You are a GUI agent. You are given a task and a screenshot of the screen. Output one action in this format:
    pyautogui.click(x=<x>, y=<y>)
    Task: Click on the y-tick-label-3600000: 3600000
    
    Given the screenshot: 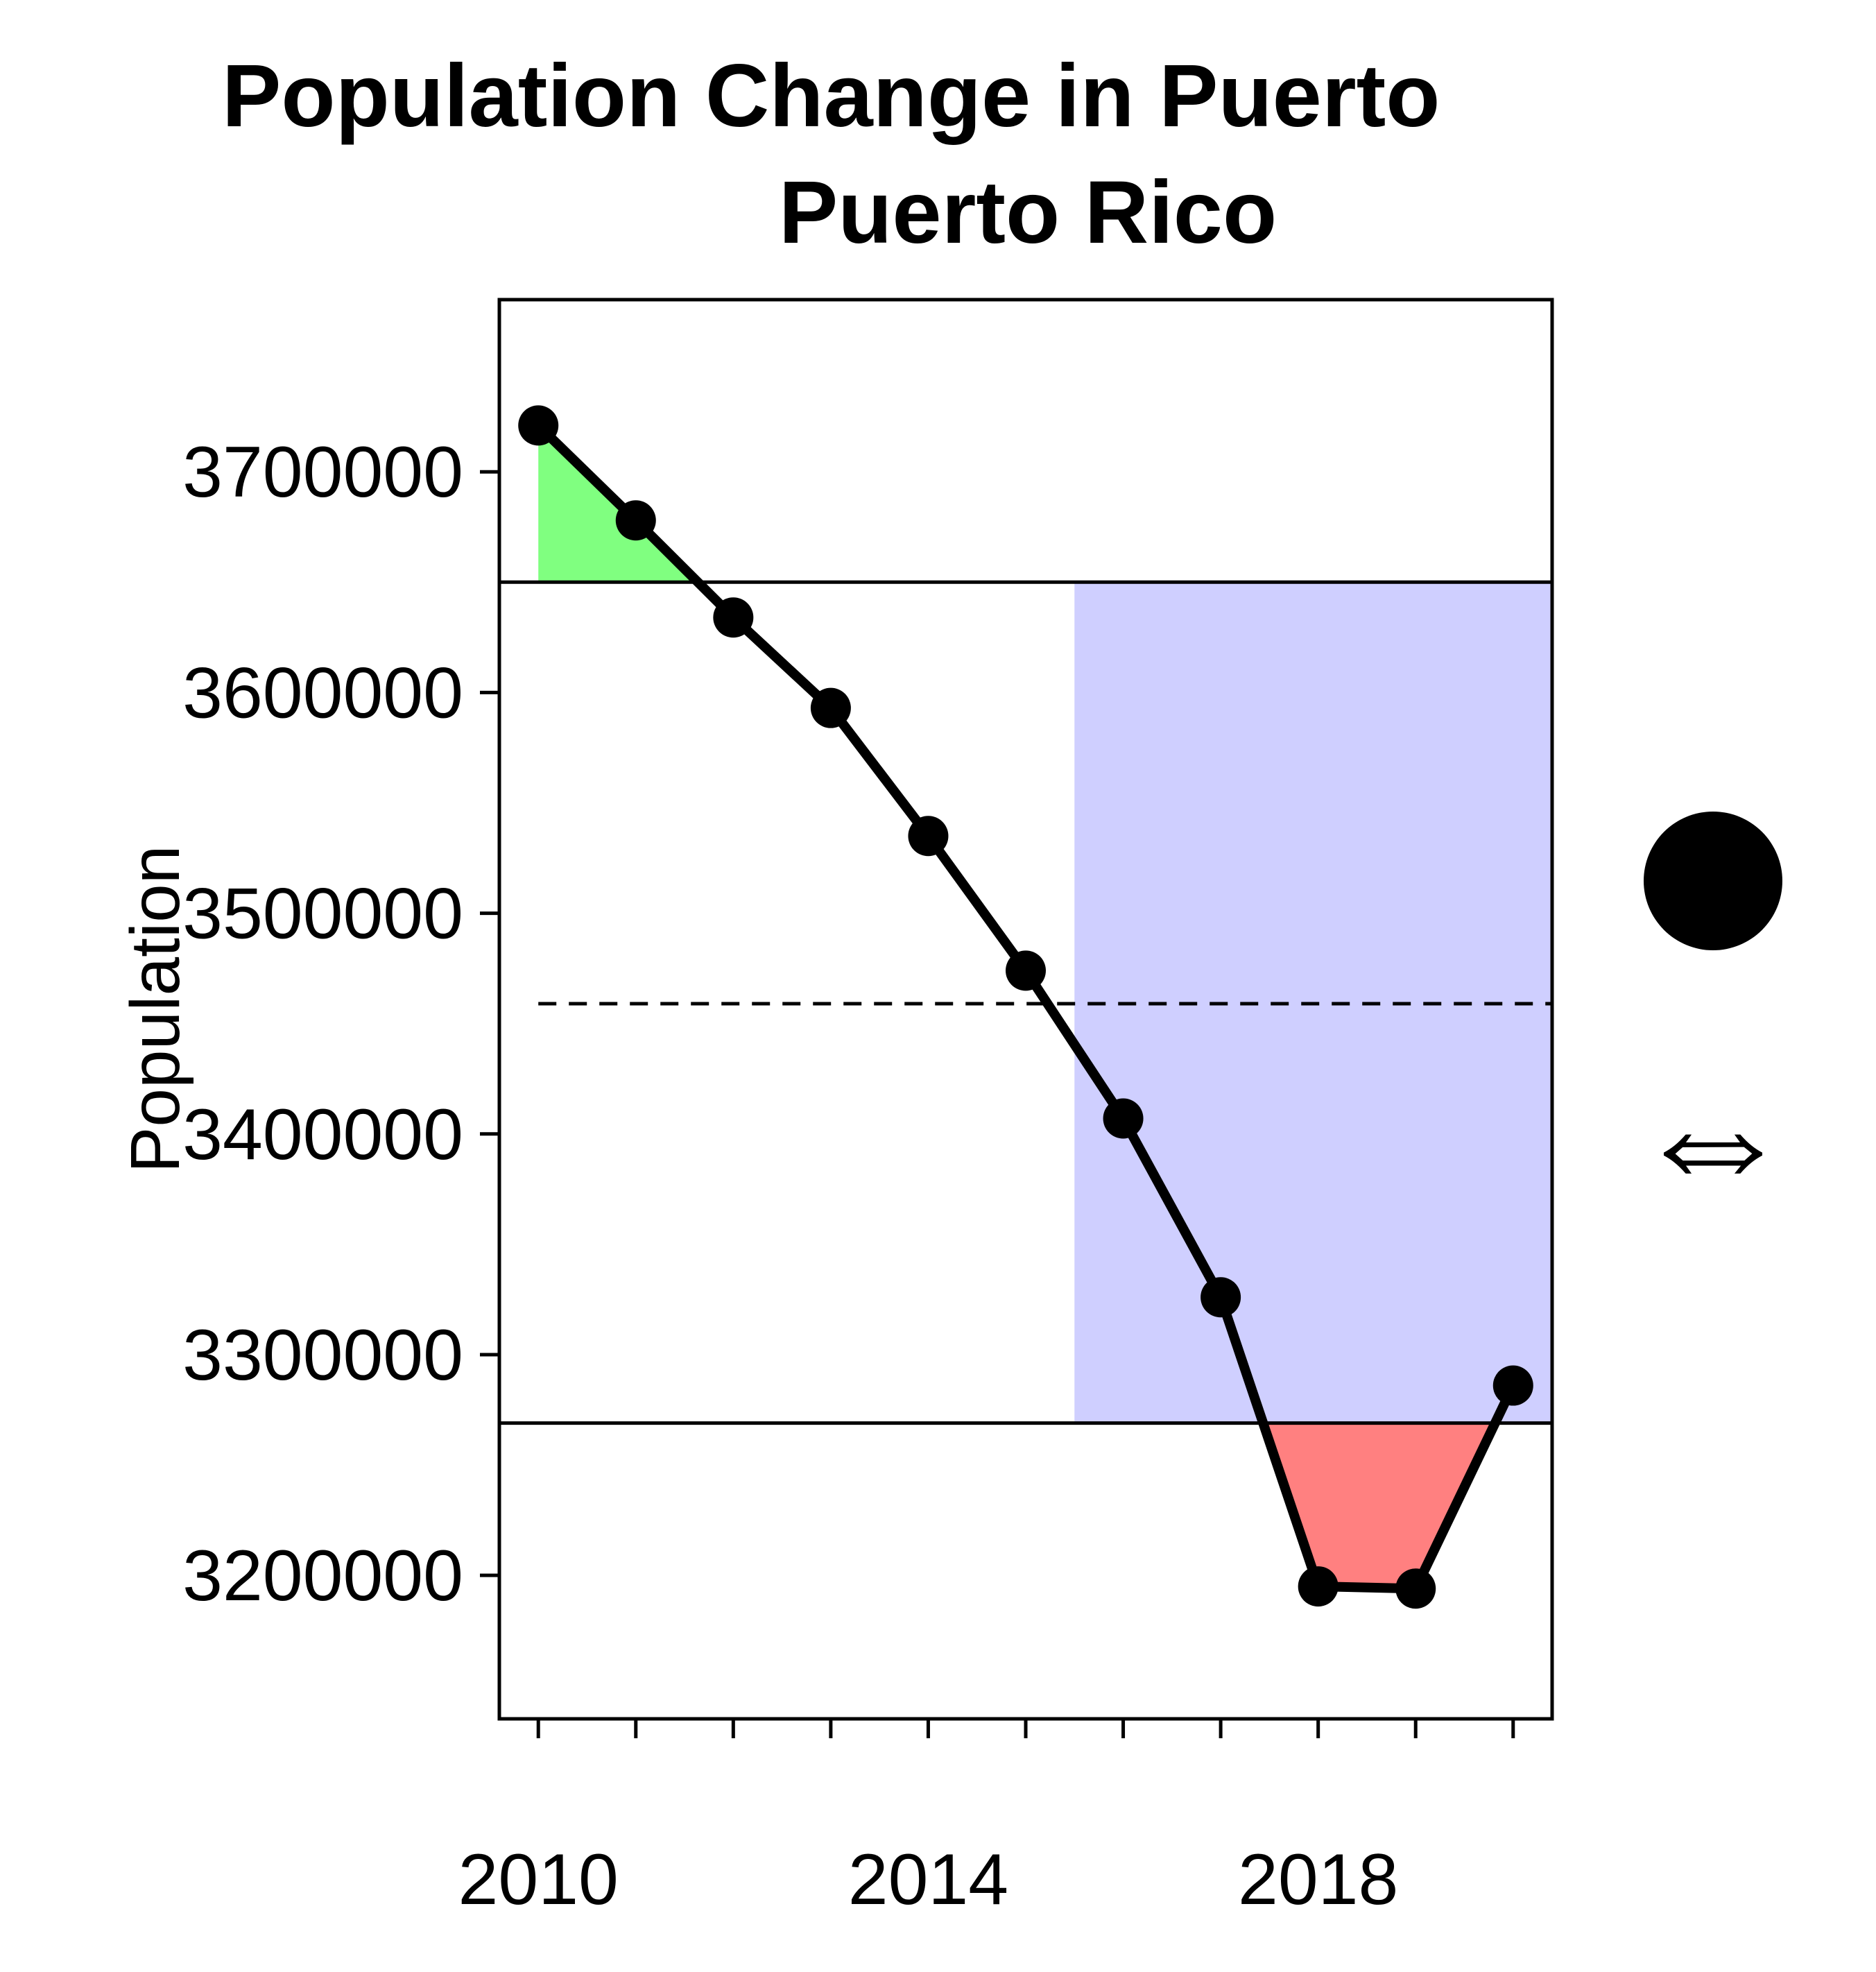 What is the action you would take?
    pyautogui.click(x=322, y=693)
    